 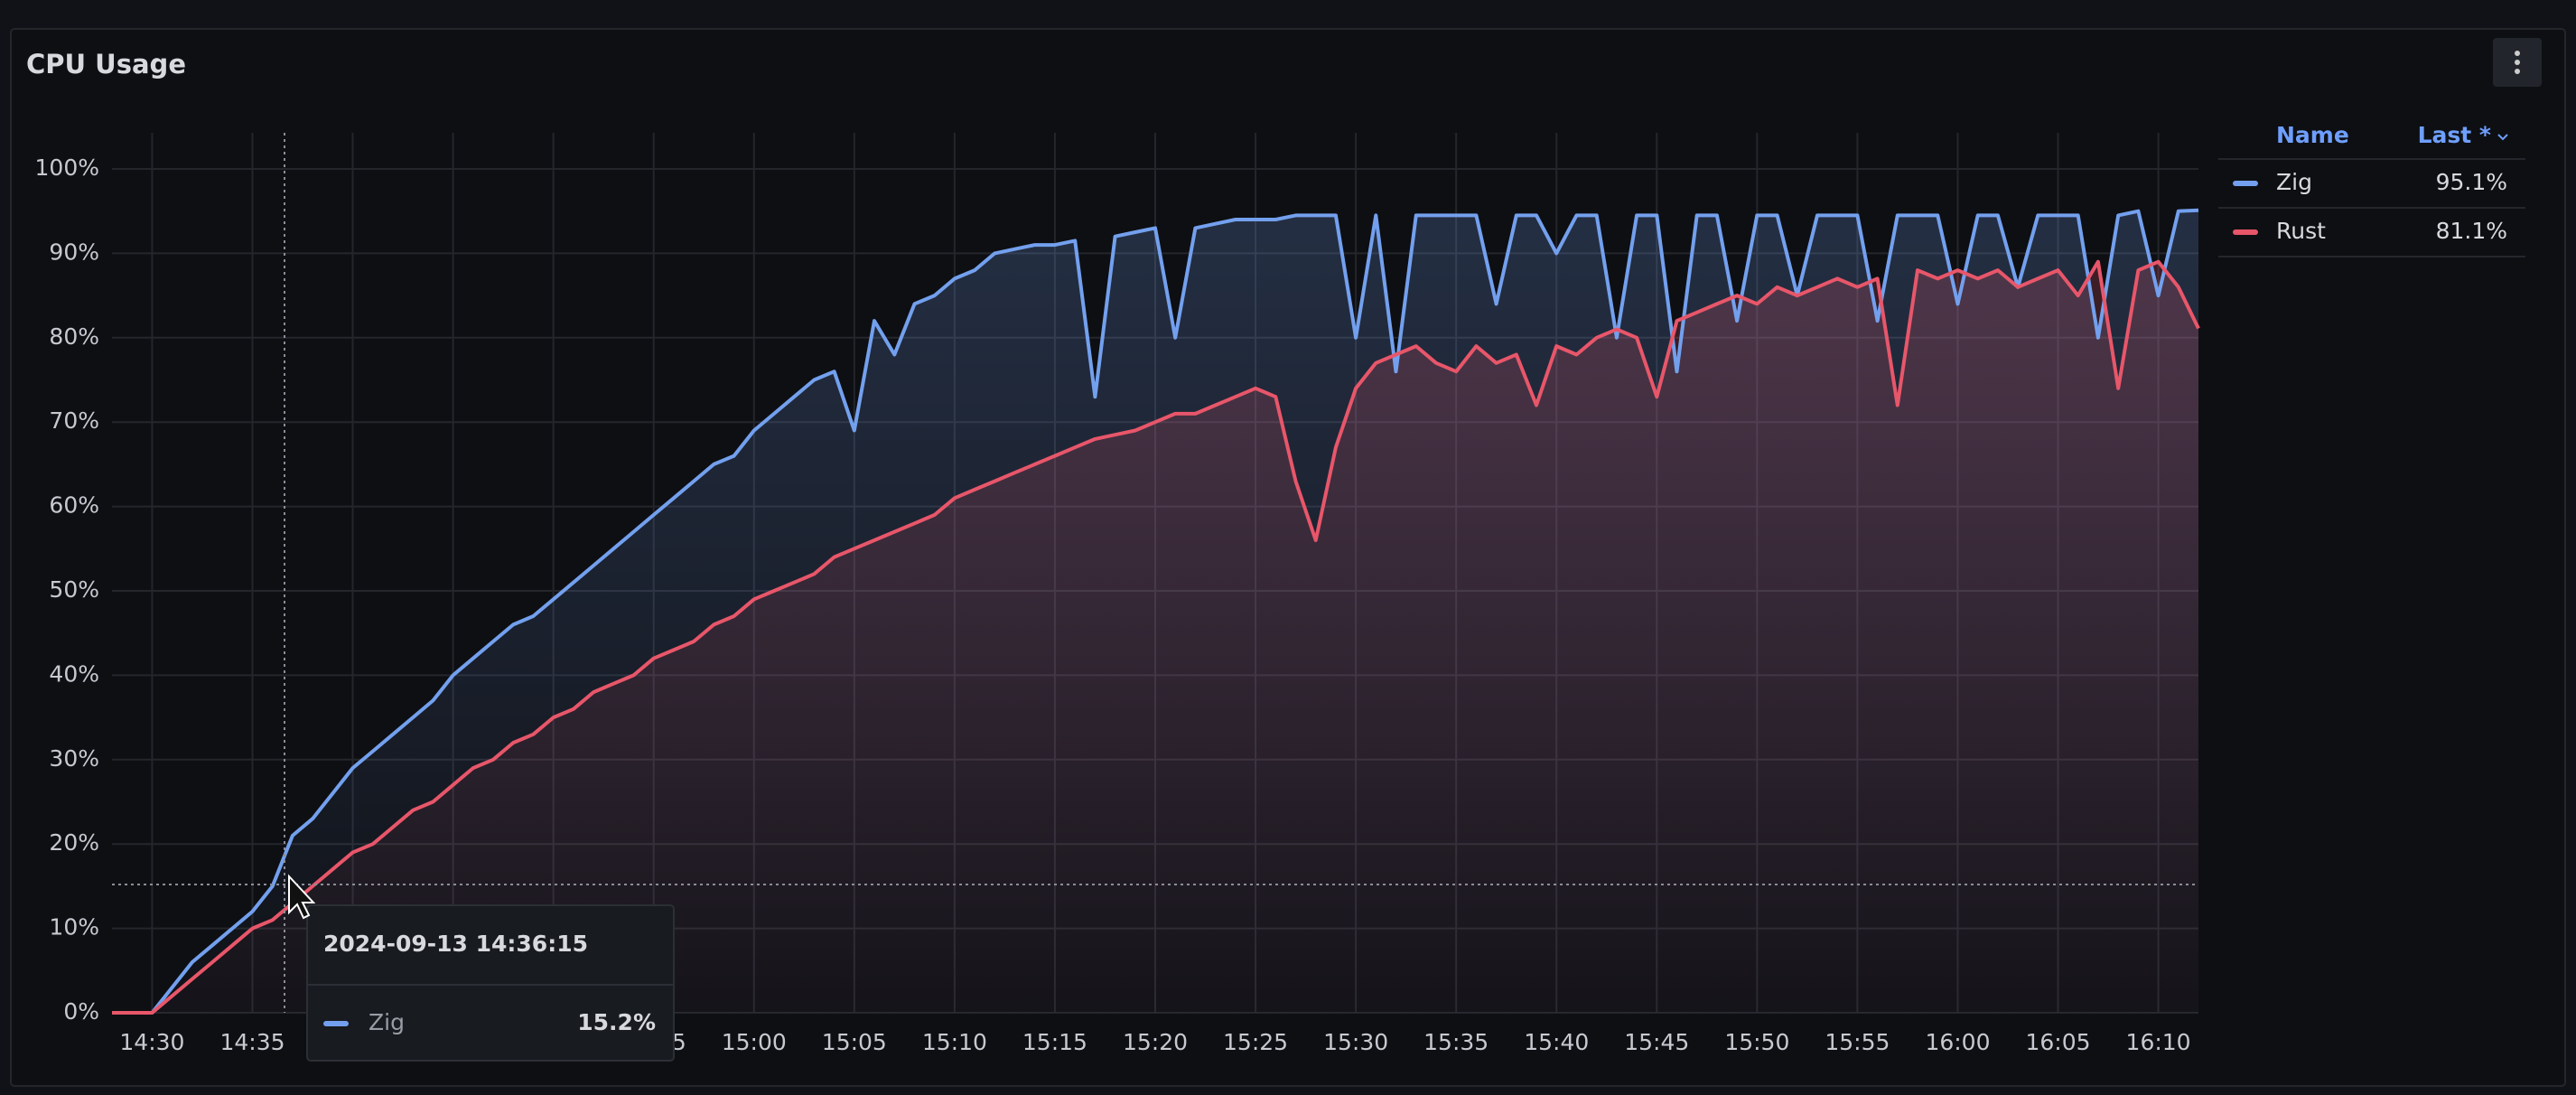 I want to click on x-tick-label: 15:35, so click(x=1456, y=1042).